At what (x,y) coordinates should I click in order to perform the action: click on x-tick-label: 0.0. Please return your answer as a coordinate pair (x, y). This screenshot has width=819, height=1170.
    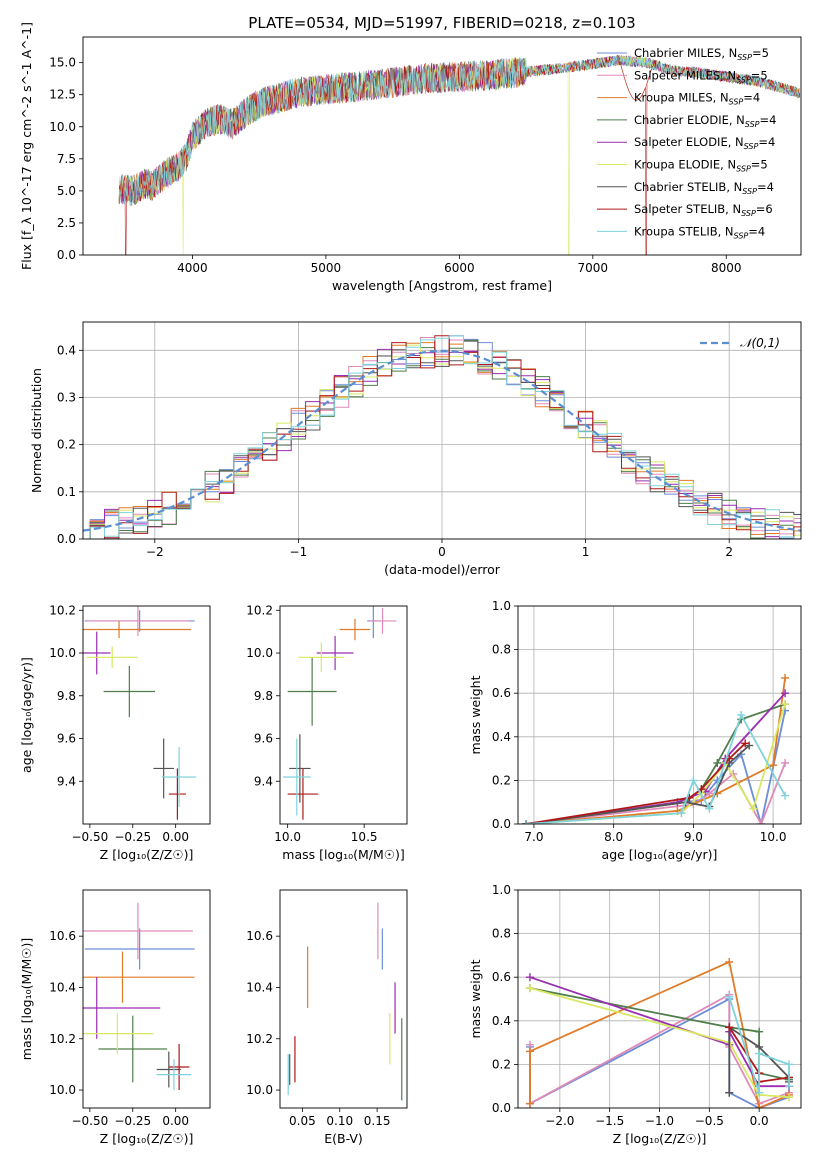
    Looking at the image, I should click on (759, 1121).